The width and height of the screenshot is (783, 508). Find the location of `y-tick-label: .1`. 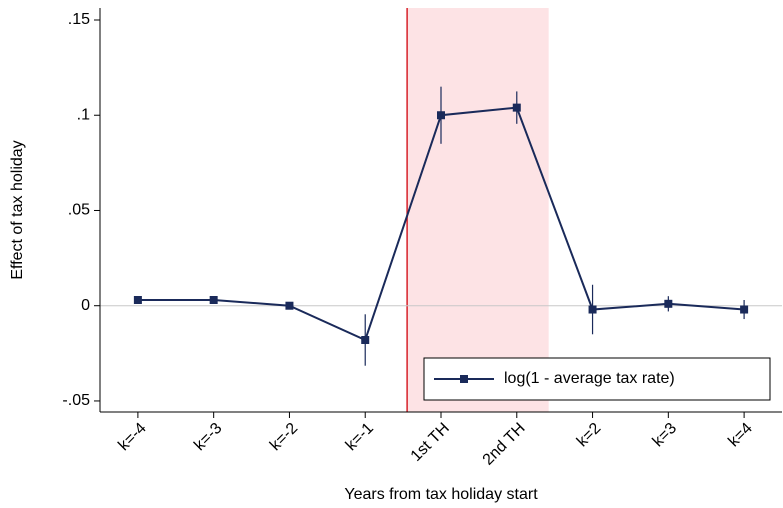

y-tick-label: .1 is located at coordinates (83, 114).